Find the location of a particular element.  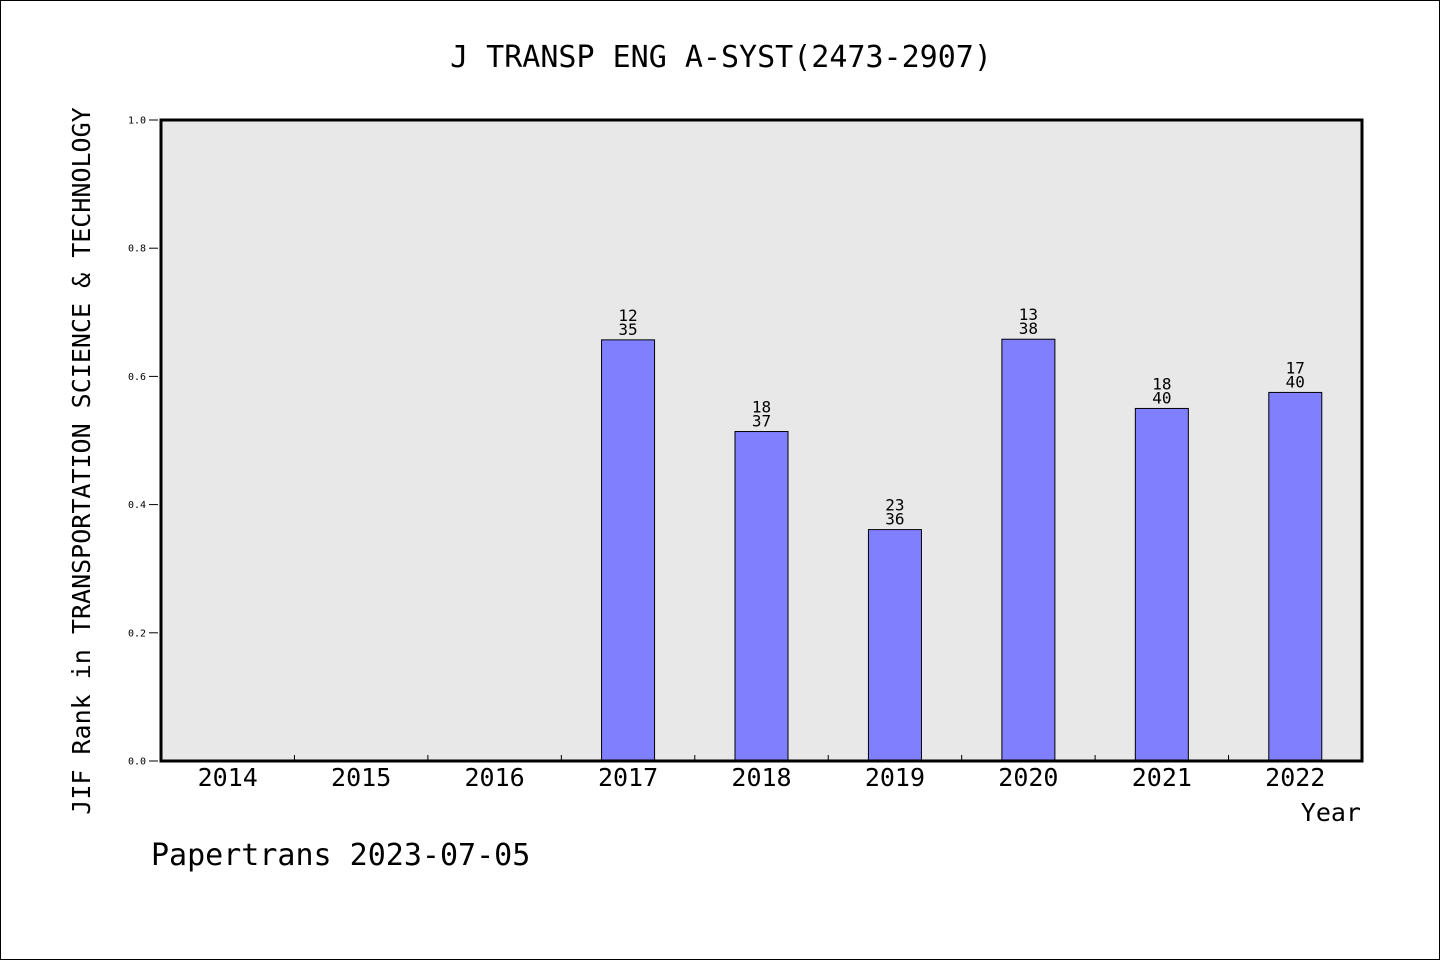

x-axis-label: Year is located at coordinates (1331, 812).